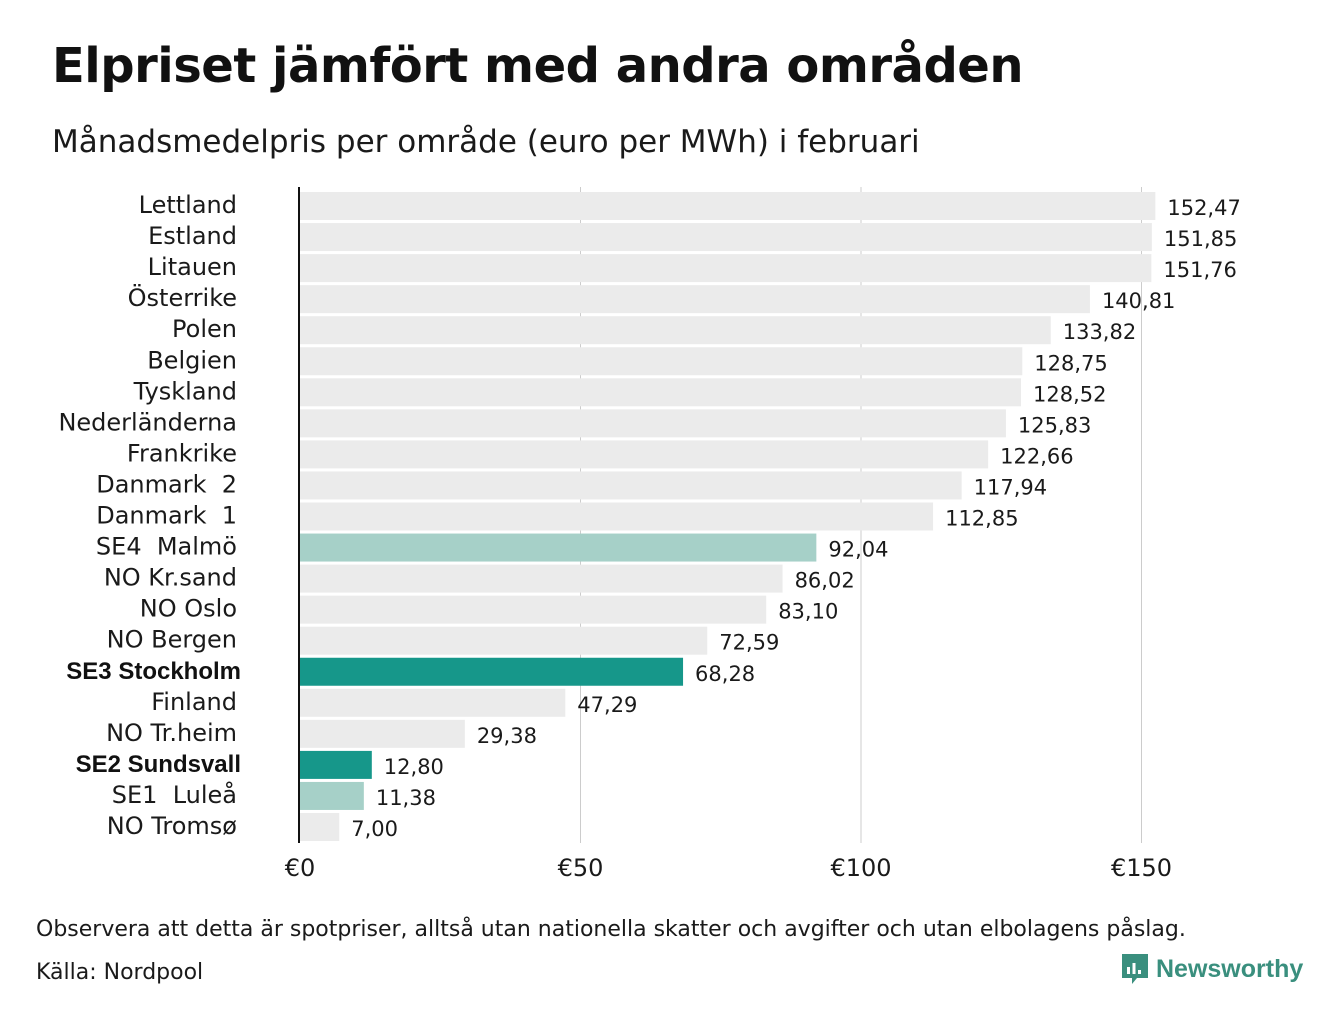 Image resolution: width=1340 pixels, height=1020 pixels. Describe the element at coordinates (1141, 868) in the screenshot. I see `x-tick-label-150: €150` at that location.